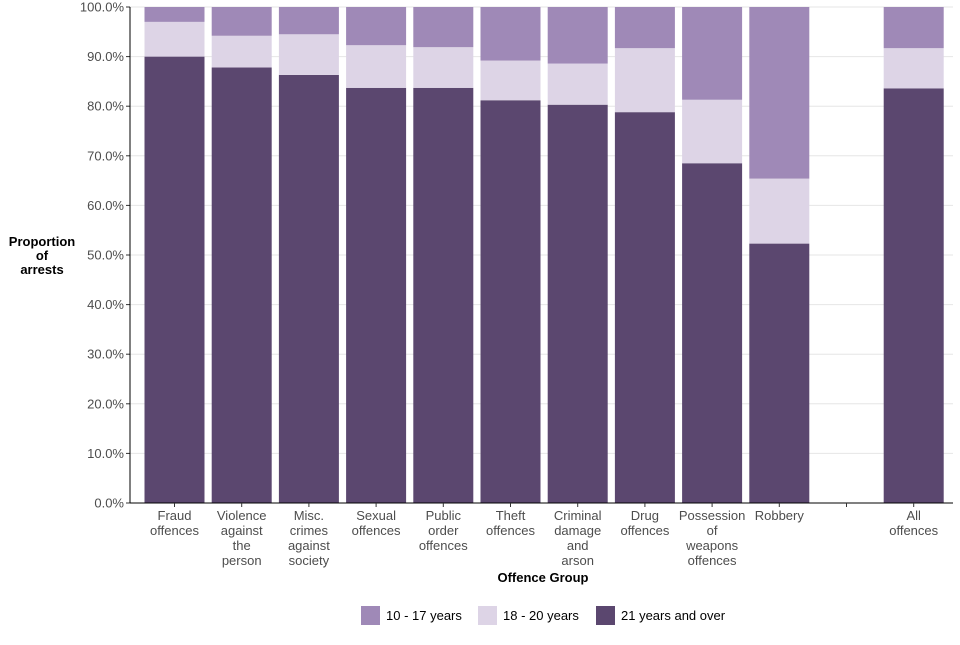 This screenshot has height=645, width=960. I want to click on y-tick-label: 100.0%, so click(102, 7).